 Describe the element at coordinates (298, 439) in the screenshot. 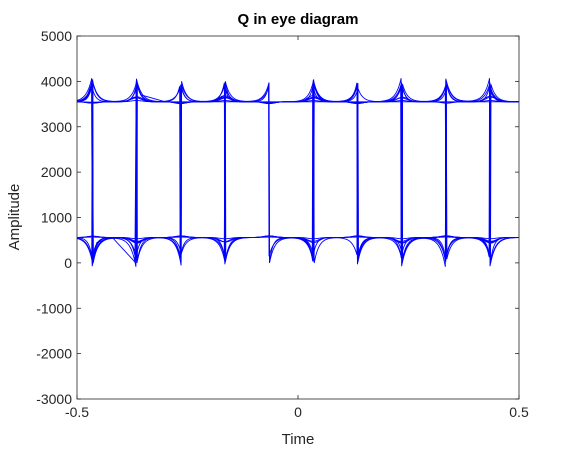

I see `x-axis-label: Time` at that location.